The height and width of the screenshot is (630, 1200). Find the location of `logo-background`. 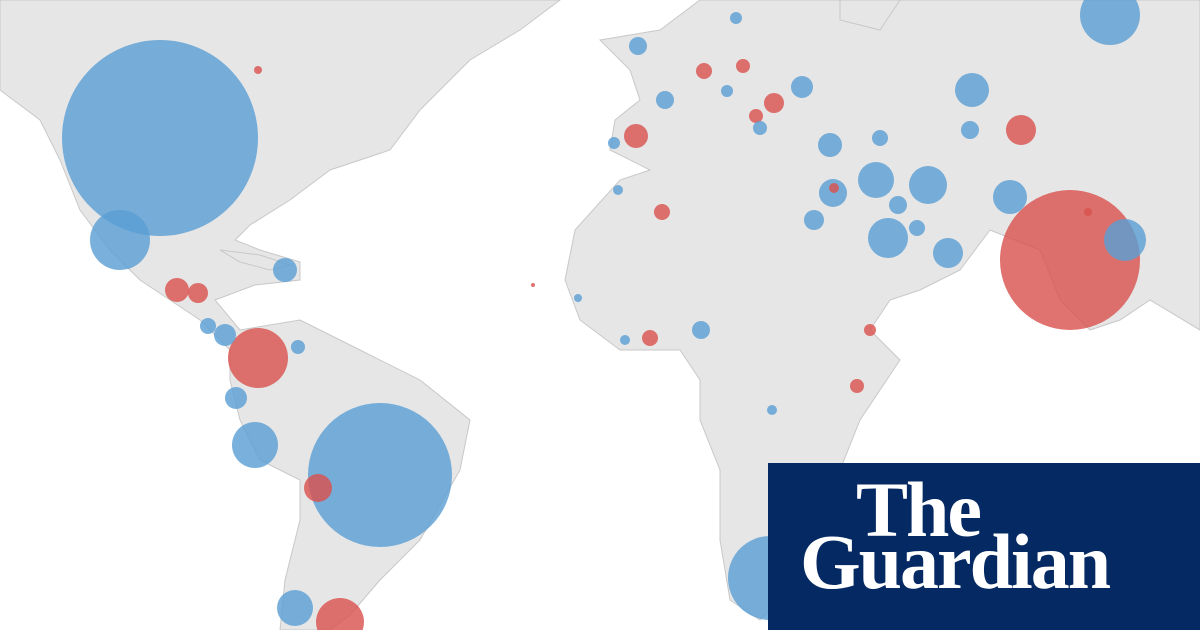

logo-background is located at coordinates (984, 546).